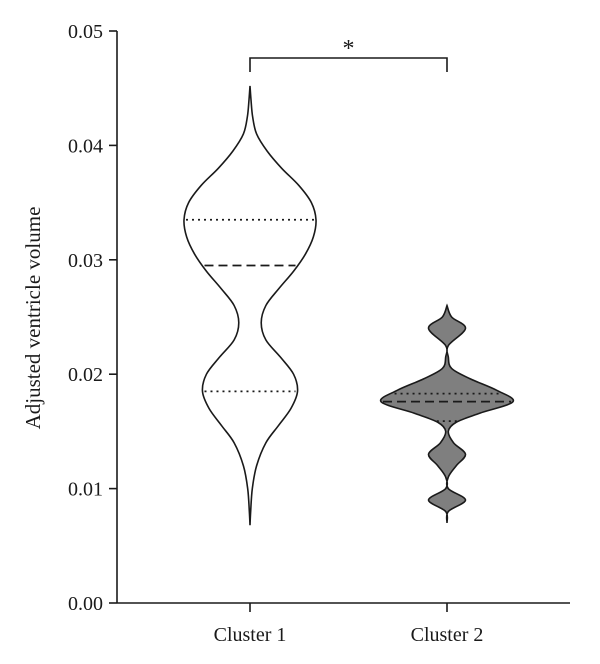 This screenshot has height=664, width=600. What do you see at coordinates (85, 490) in the screenshot?
I see `y-tick-label: 0.01` at bounding box center [85, 490].